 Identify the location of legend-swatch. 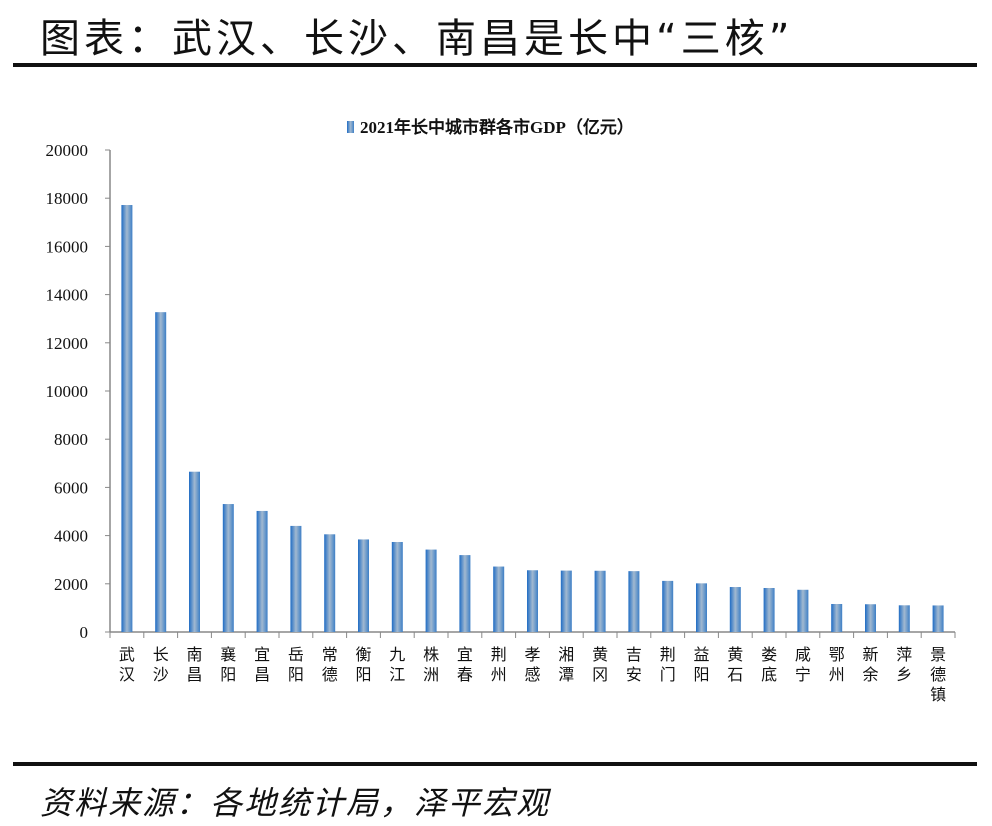
(350, 127).